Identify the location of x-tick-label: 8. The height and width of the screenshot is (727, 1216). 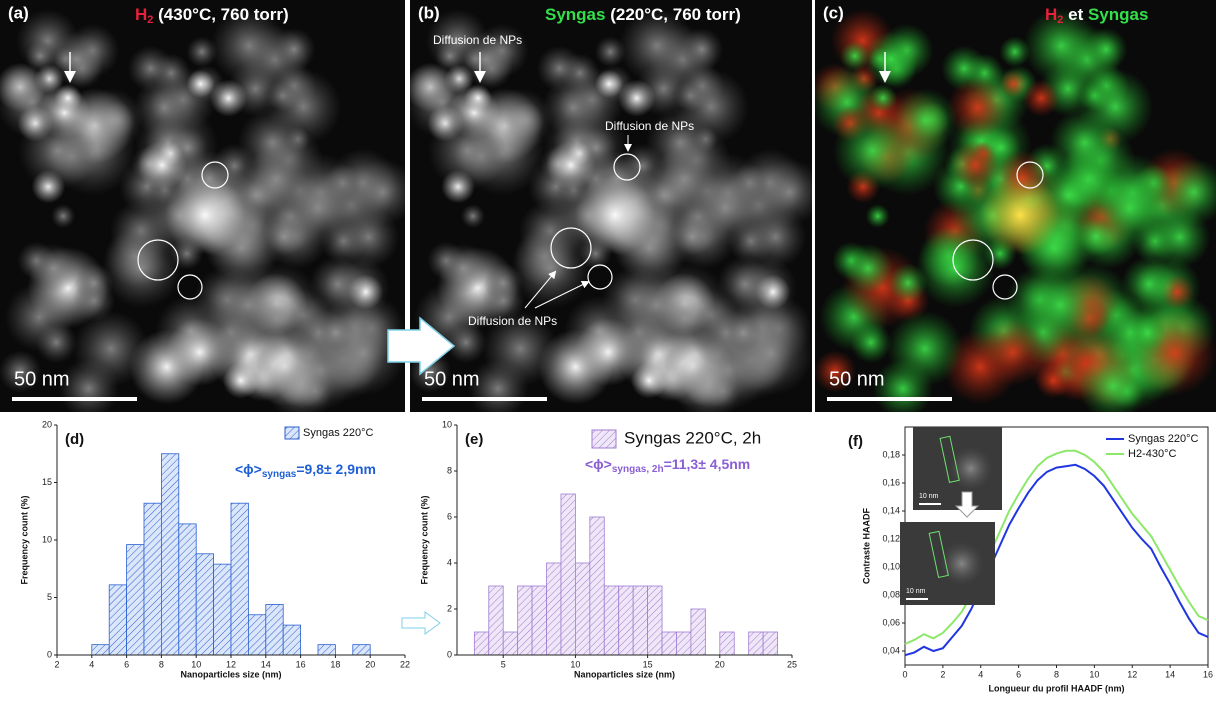
(161, 664).